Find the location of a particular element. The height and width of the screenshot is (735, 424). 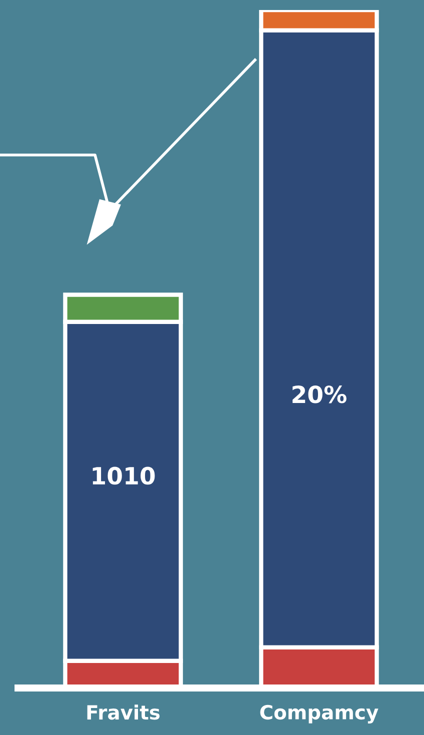

annotation: 20% is located at coordinates (319, 394).